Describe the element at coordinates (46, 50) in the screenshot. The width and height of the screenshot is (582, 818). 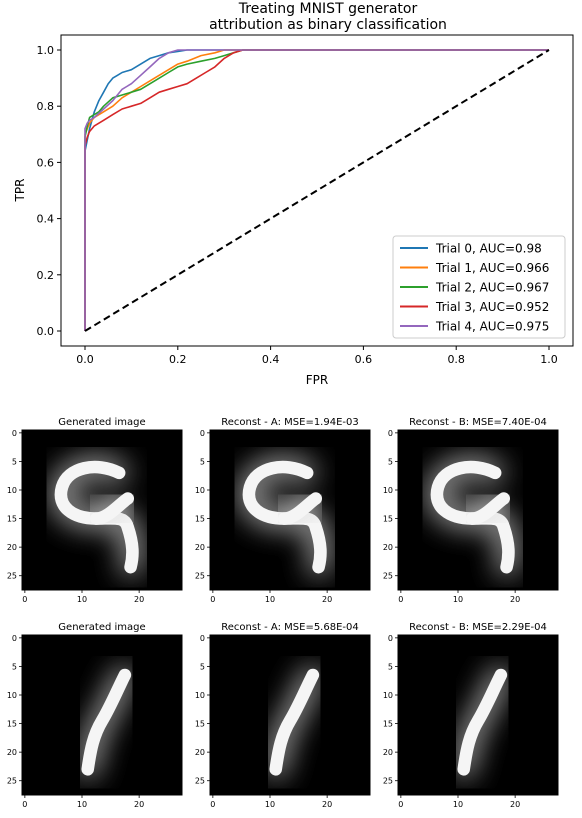
I see `roc-y-tick-label: 1.0` at that location.